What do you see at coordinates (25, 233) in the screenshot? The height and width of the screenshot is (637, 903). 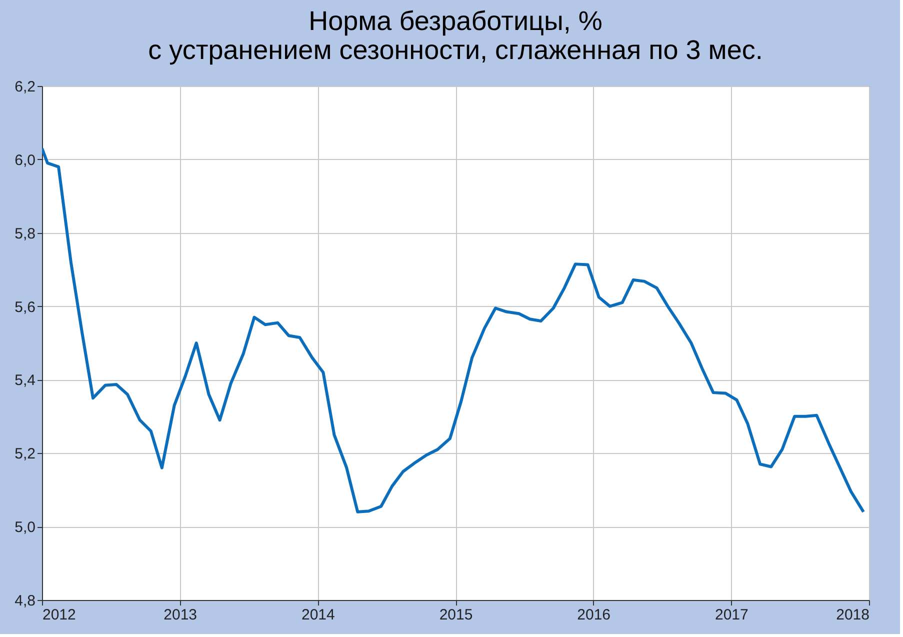 I see `y-tick-label: 5,8` at bounding box center [25, 233].